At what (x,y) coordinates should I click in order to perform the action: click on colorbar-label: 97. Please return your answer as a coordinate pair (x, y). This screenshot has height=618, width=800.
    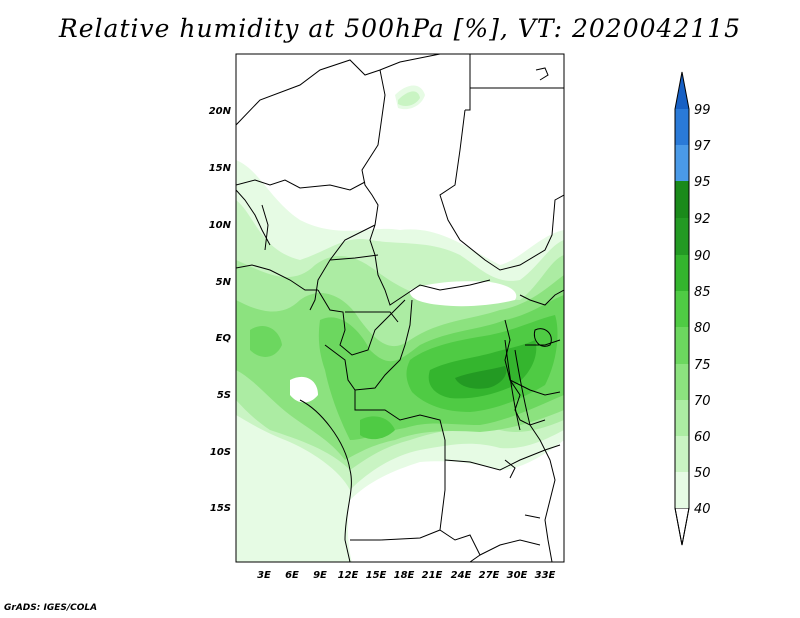
    Looking at the image, I should click on (702, 146).